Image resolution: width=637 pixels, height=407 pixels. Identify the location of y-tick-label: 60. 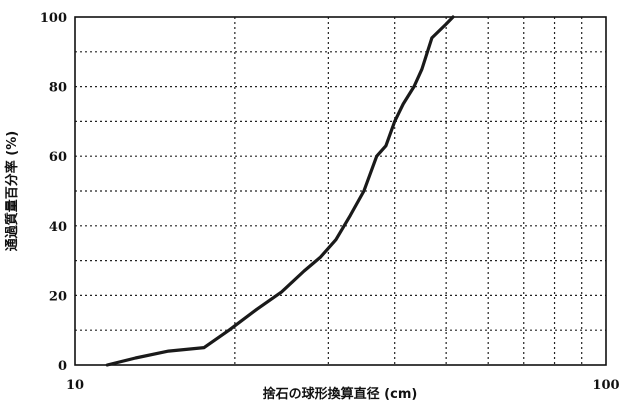
(58, 157).